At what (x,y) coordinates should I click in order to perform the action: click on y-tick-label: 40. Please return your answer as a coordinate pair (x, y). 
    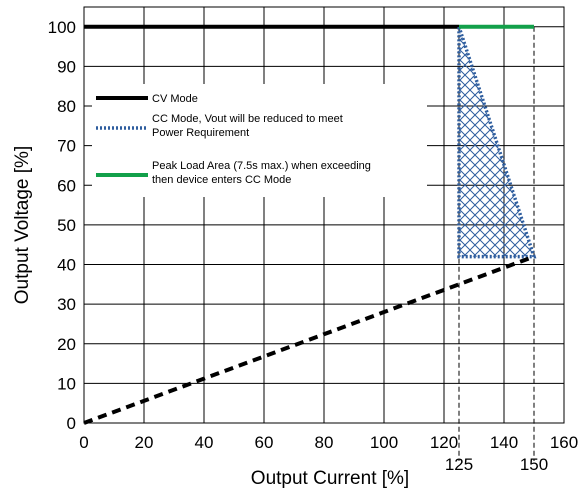
    Looking at the image, I should click on (66, 265).